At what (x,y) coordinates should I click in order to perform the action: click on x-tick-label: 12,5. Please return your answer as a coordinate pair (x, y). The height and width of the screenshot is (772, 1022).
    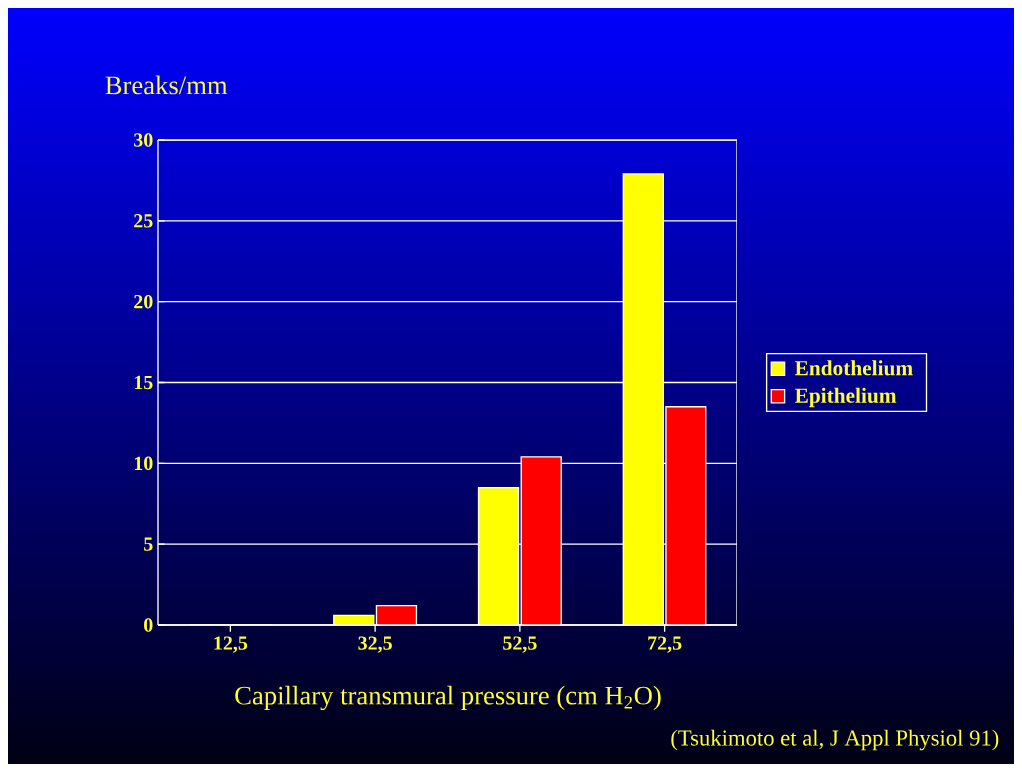
    Looking at the image, I should click on (231, 644).